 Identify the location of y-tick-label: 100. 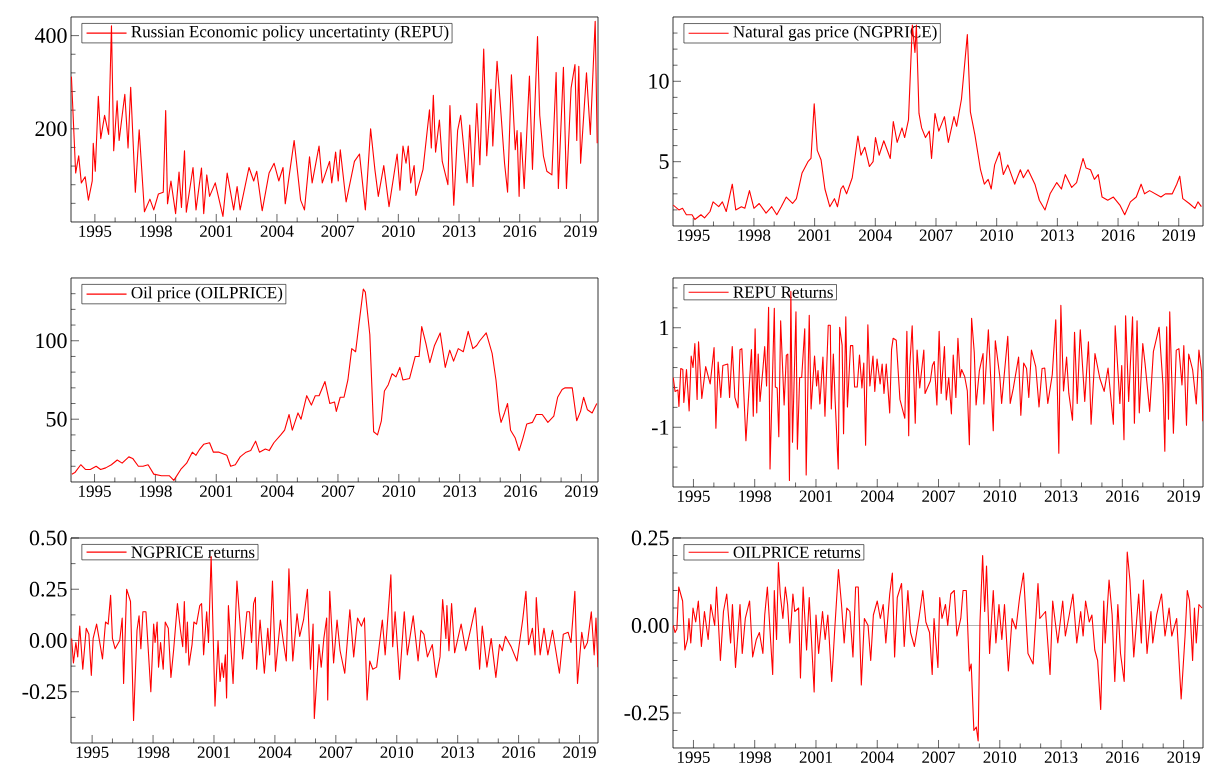
(51, 341).